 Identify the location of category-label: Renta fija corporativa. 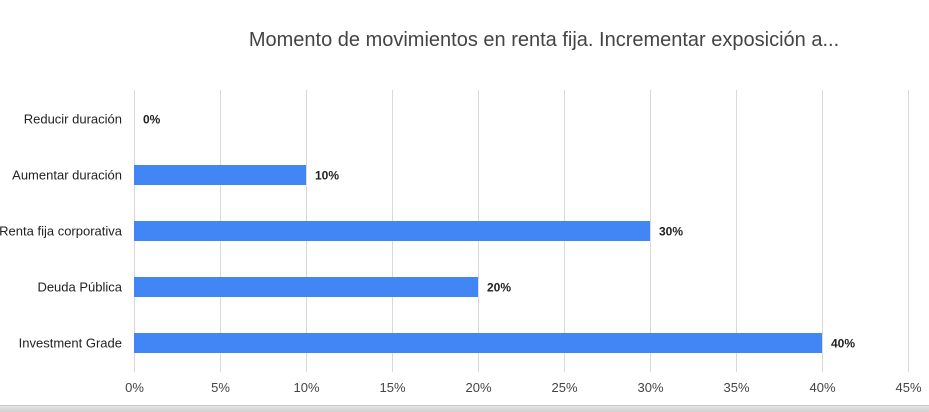
(61, 231).